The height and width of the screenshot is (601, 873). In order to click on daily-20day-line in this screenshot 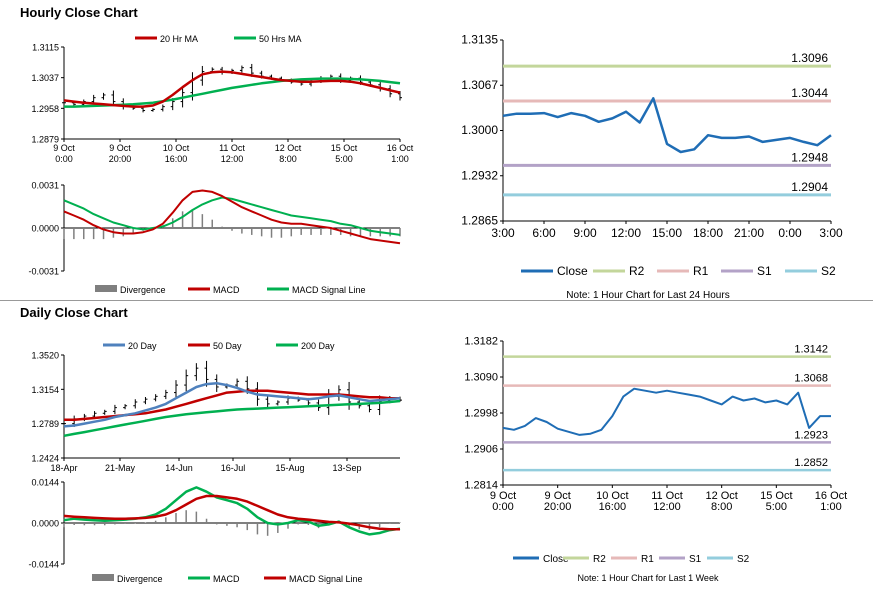, I will do `click(232, 404)`.